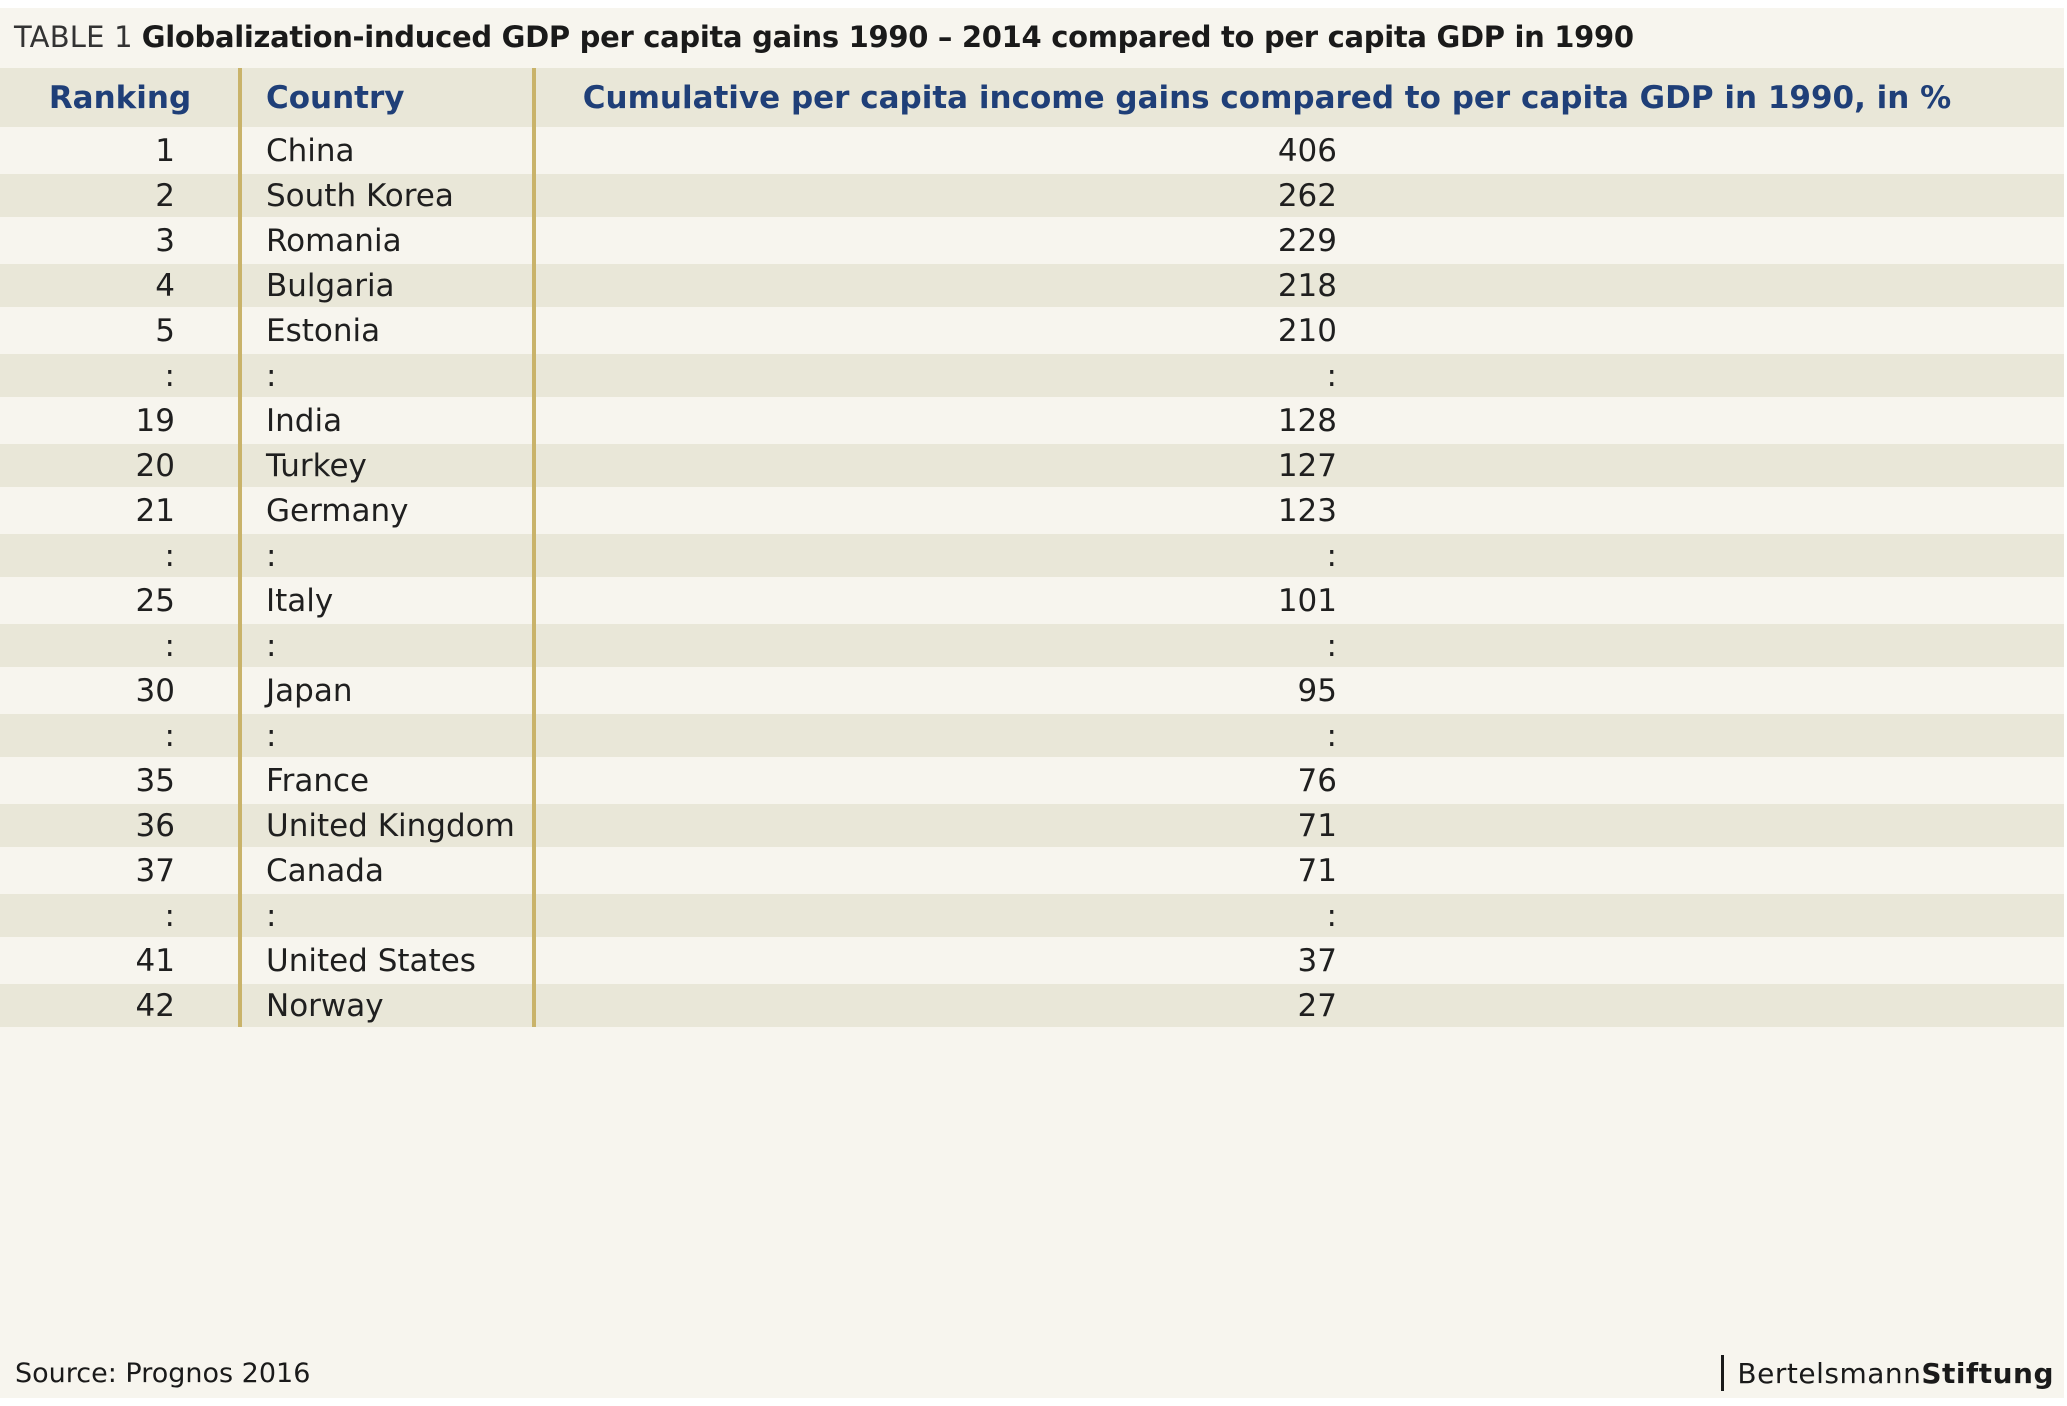 The width and height of the screenshot is (2067, 1406). I want to click on cell-ranking: 30, so click(155, 690).